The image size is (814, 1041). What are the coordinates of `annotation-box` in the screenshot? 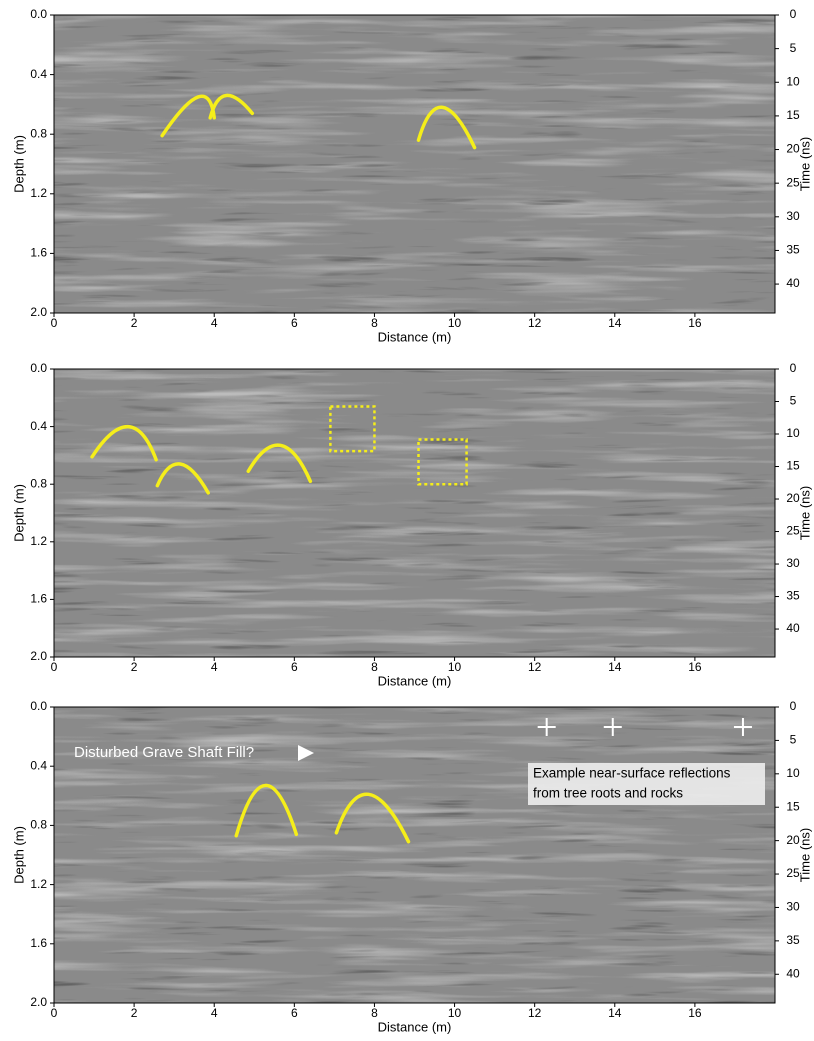 It's located at (646, 784).